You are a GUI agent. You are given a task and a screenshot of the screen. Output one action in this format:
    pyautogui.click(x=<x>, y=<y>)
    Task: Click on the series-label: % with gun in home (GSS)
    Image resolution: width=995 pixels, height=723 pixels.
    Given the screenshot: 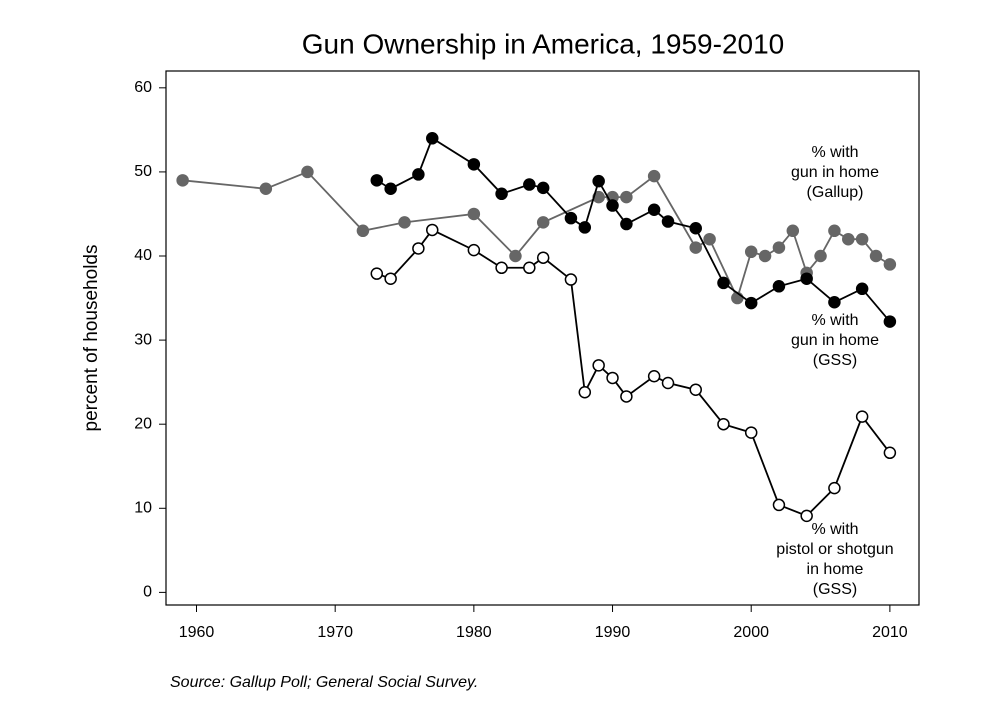 What is the action you would take?
    pyautogui.click(x=835, y=340)
    